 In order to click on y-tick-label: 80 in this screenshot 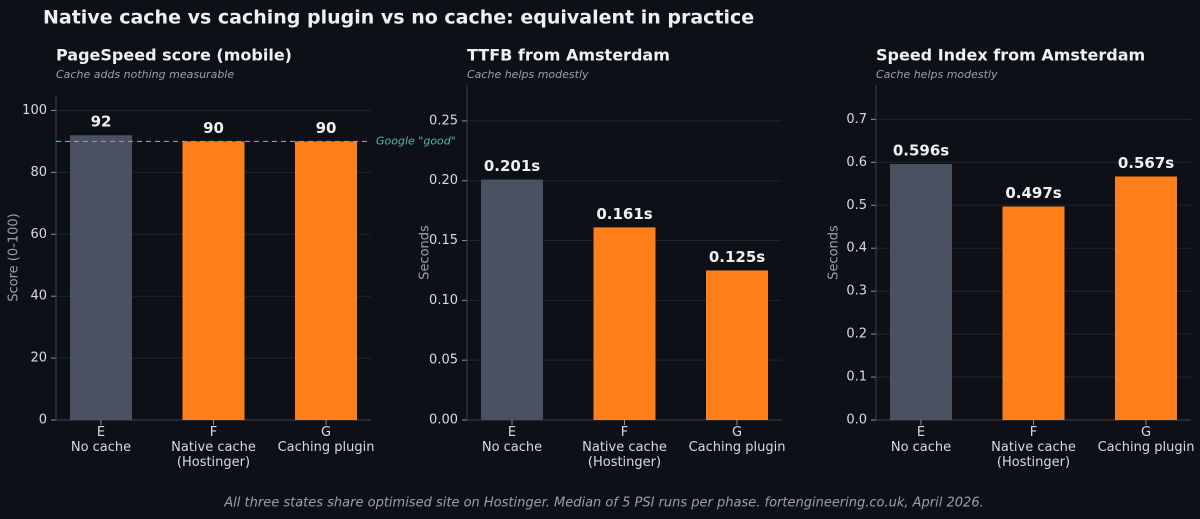, I will do `click(38, 172)`.